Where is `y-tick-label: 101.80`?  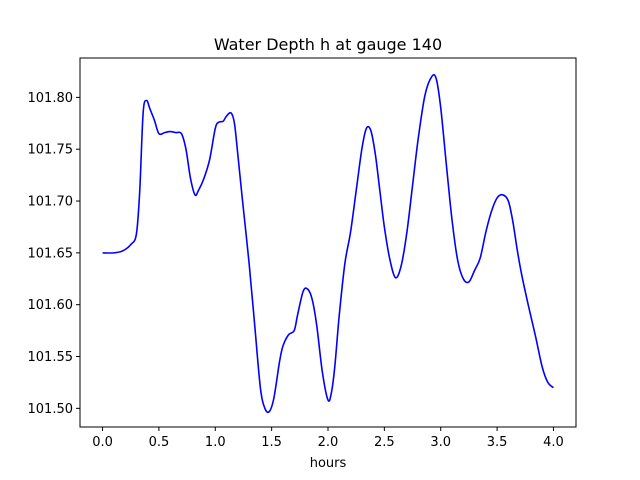
y-tick-label: 101.80 is located at coordinates (51, 98).